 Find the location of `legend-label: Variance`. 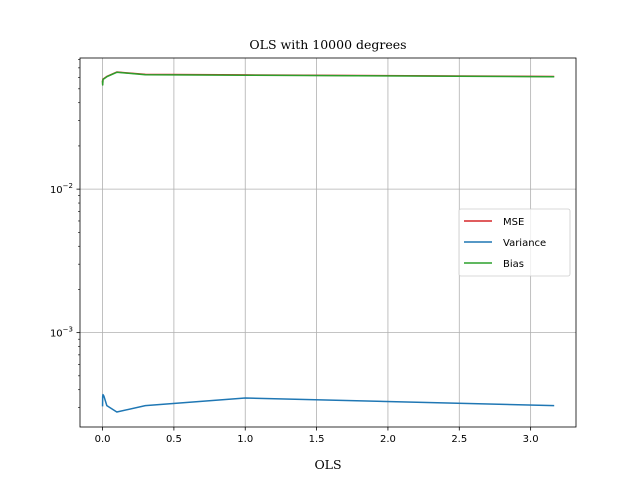

legend-label: Variance is located at coordinates (524, 243).